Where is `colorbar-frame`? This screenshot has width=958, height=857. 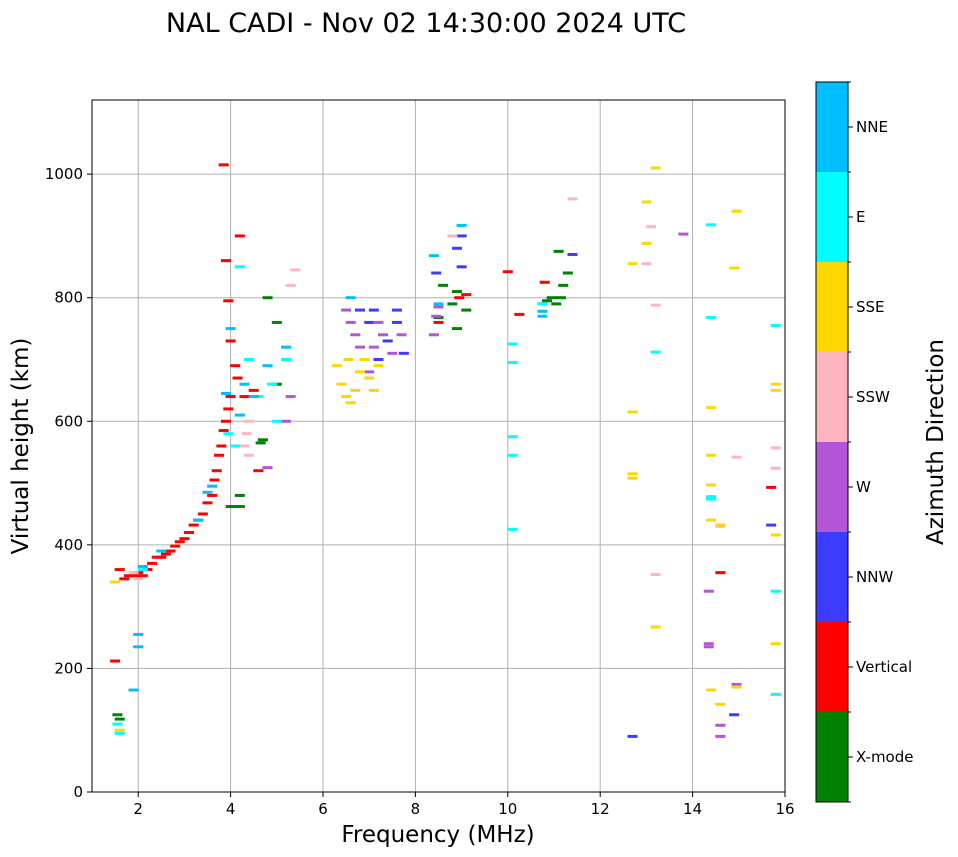
colorbar-frame is located at coordinates (832, 442).